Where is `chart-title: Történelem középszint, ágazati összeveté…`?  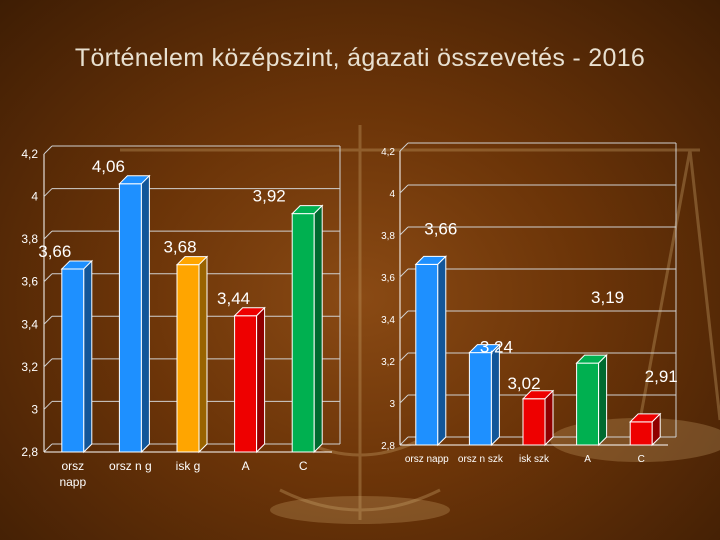
chart-title: Történelem középszint, ágazati összeveté… is located at coordinates (360, 58).